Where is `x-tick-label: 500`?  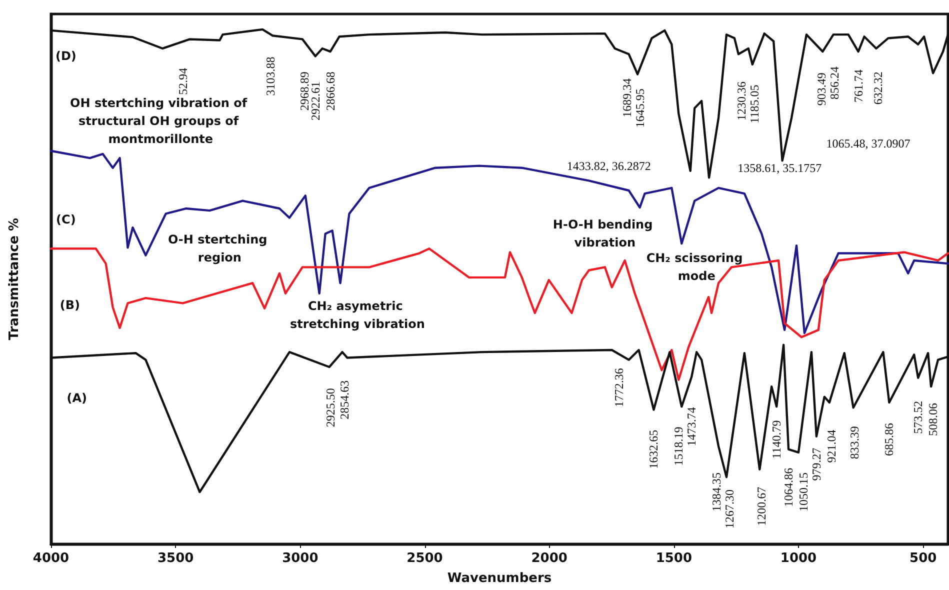
x-tick-label: 500 is located at coordinates (923, 558).